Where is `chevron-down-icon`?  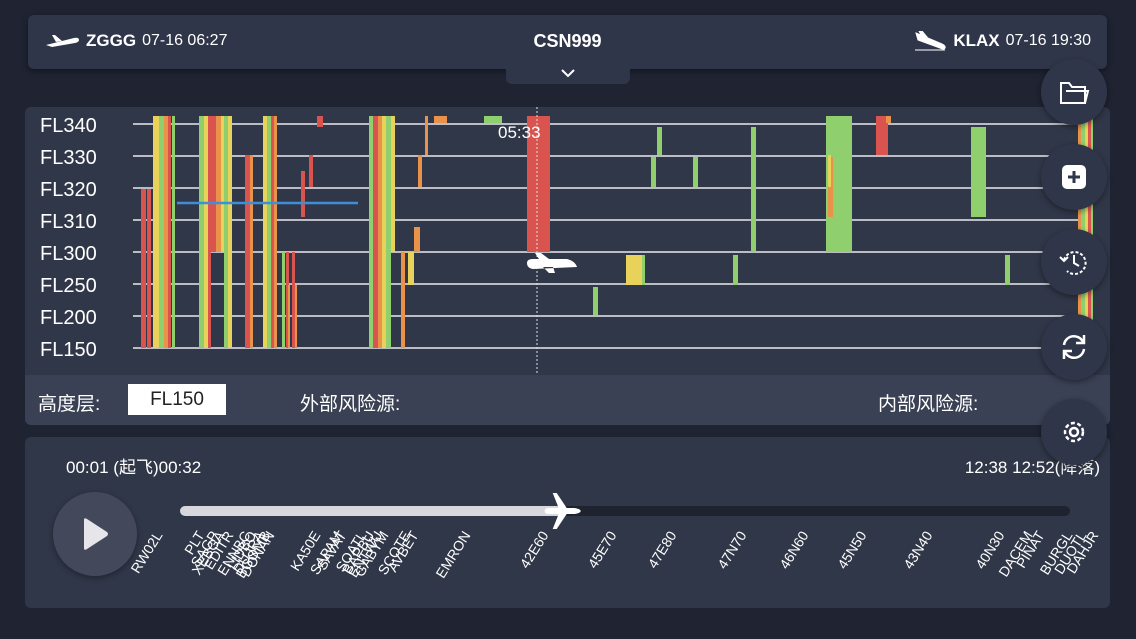 chevron-down-icon is located at coordinates (568, 73).